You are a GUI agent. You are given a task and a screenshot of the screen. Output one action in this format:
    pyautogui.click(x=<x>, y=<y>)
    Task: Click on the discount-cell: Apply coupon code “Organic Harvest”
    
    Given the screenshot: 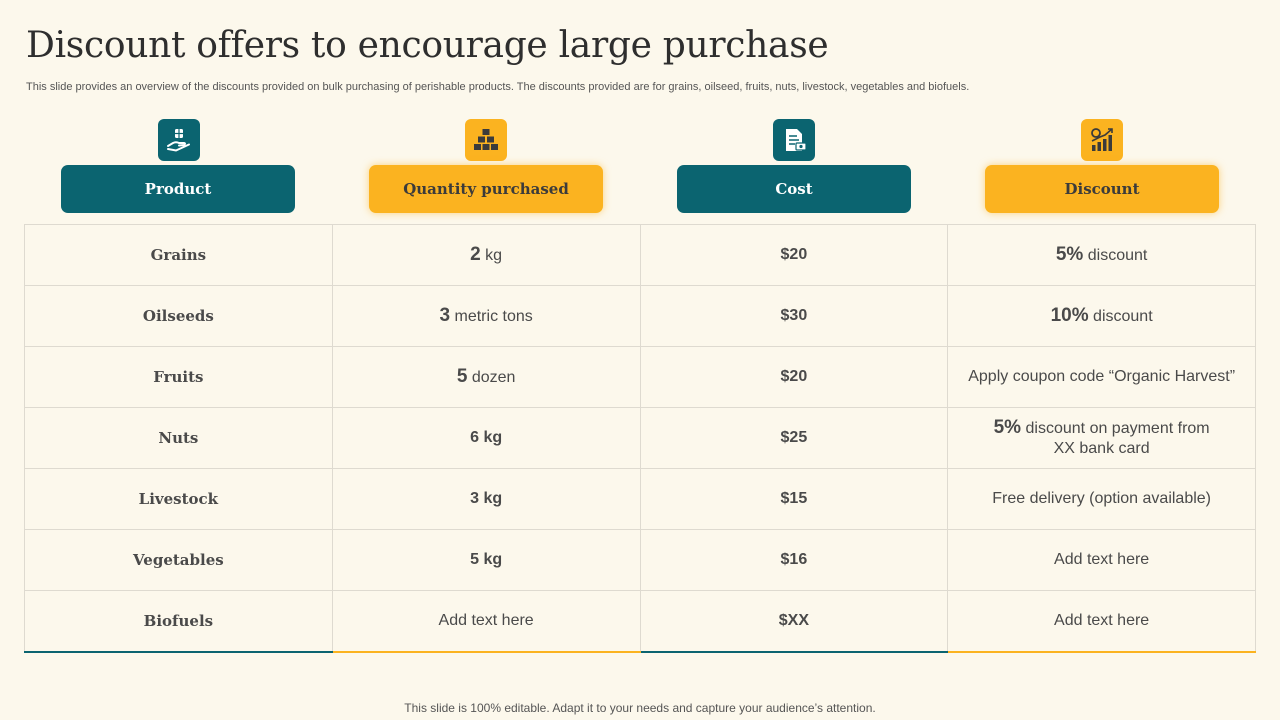 What is the action you would take?
    pyautogui.click(x=1101, y=377)
    